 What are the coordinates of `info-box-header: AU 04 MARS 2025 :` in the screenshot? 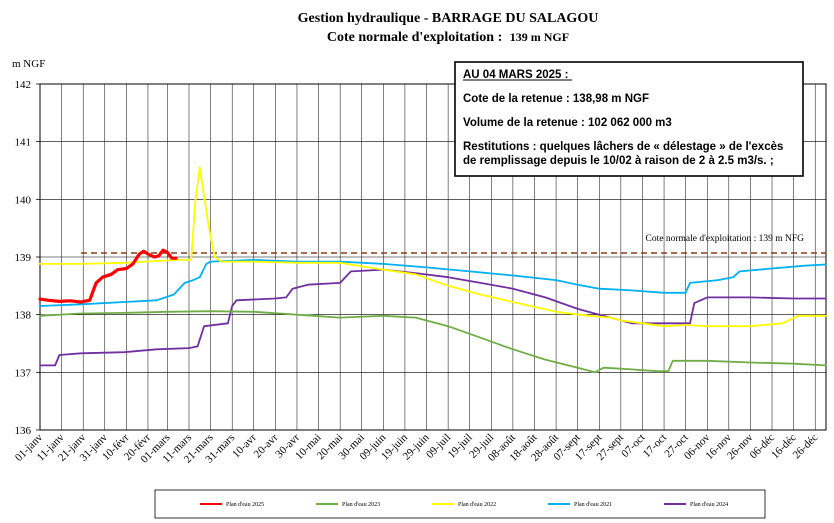 It's located at (515, 75).